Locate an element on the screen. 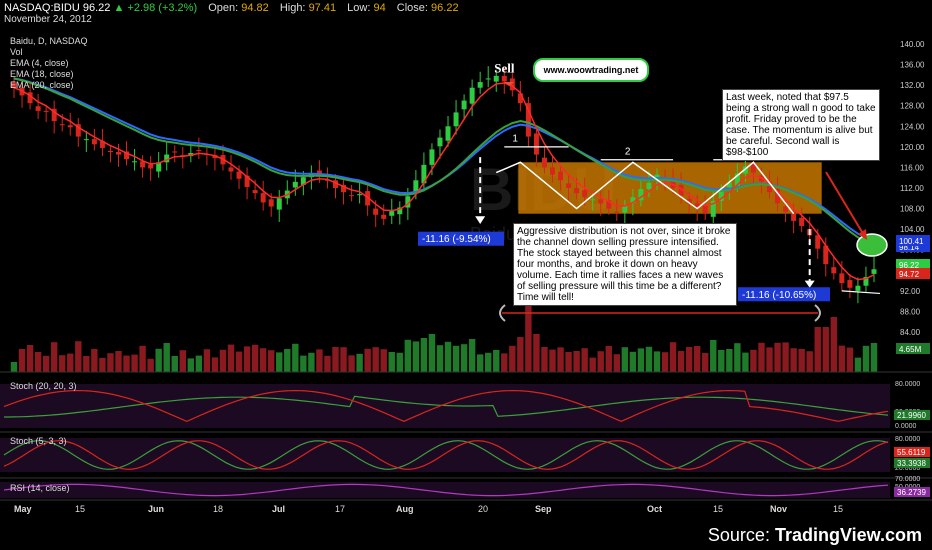  legend-symbol: Baidu, D, NASDAQ is located at coordinates (49, 41).